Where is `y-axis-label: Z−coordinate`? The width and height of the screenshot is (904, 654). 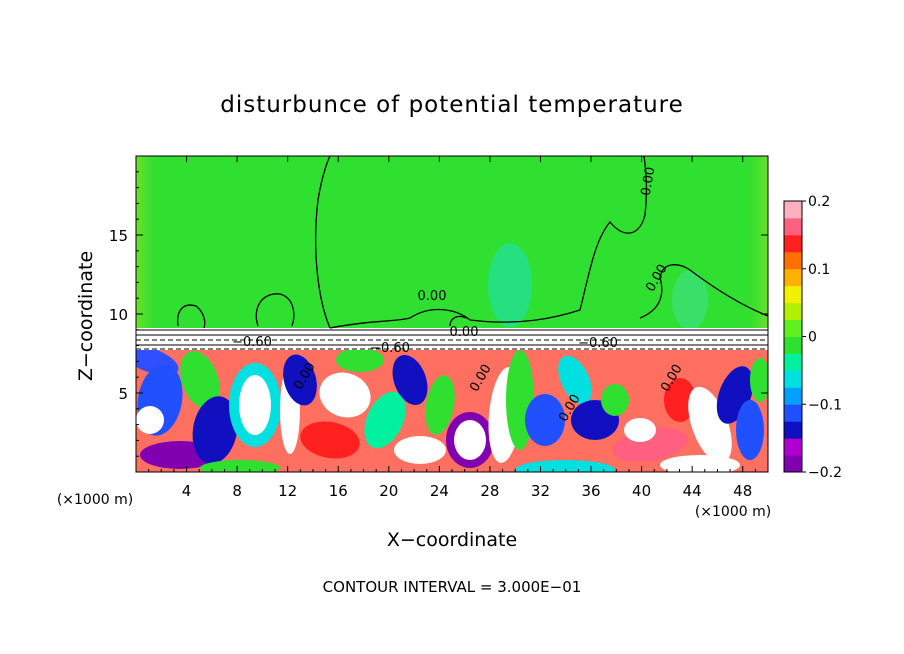 y-axis-label: Z−coordinate is located at coordinates (86, 316).